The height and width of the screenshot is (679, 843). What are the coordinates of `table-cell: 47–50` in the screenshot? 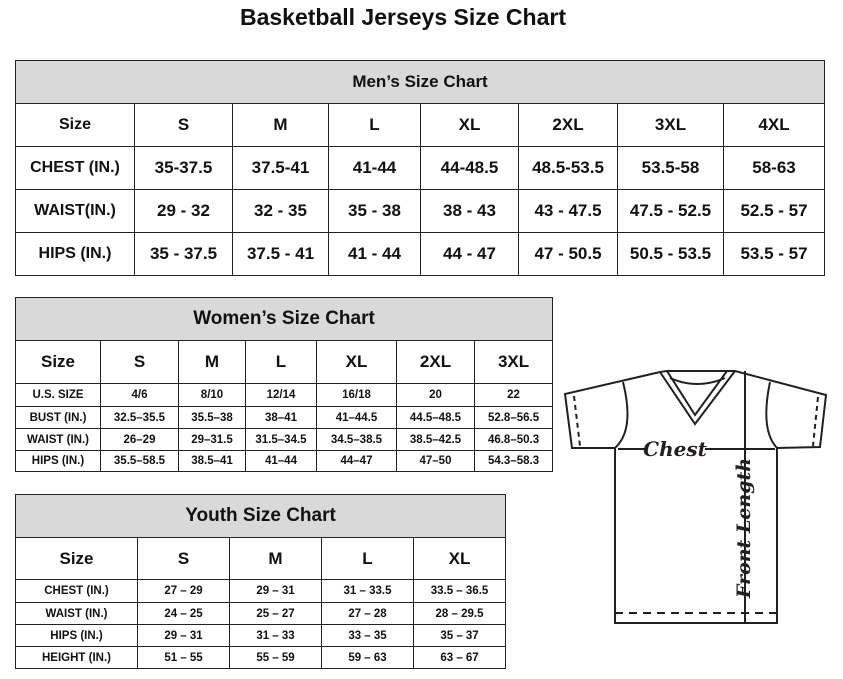 It's located at (435, 461).